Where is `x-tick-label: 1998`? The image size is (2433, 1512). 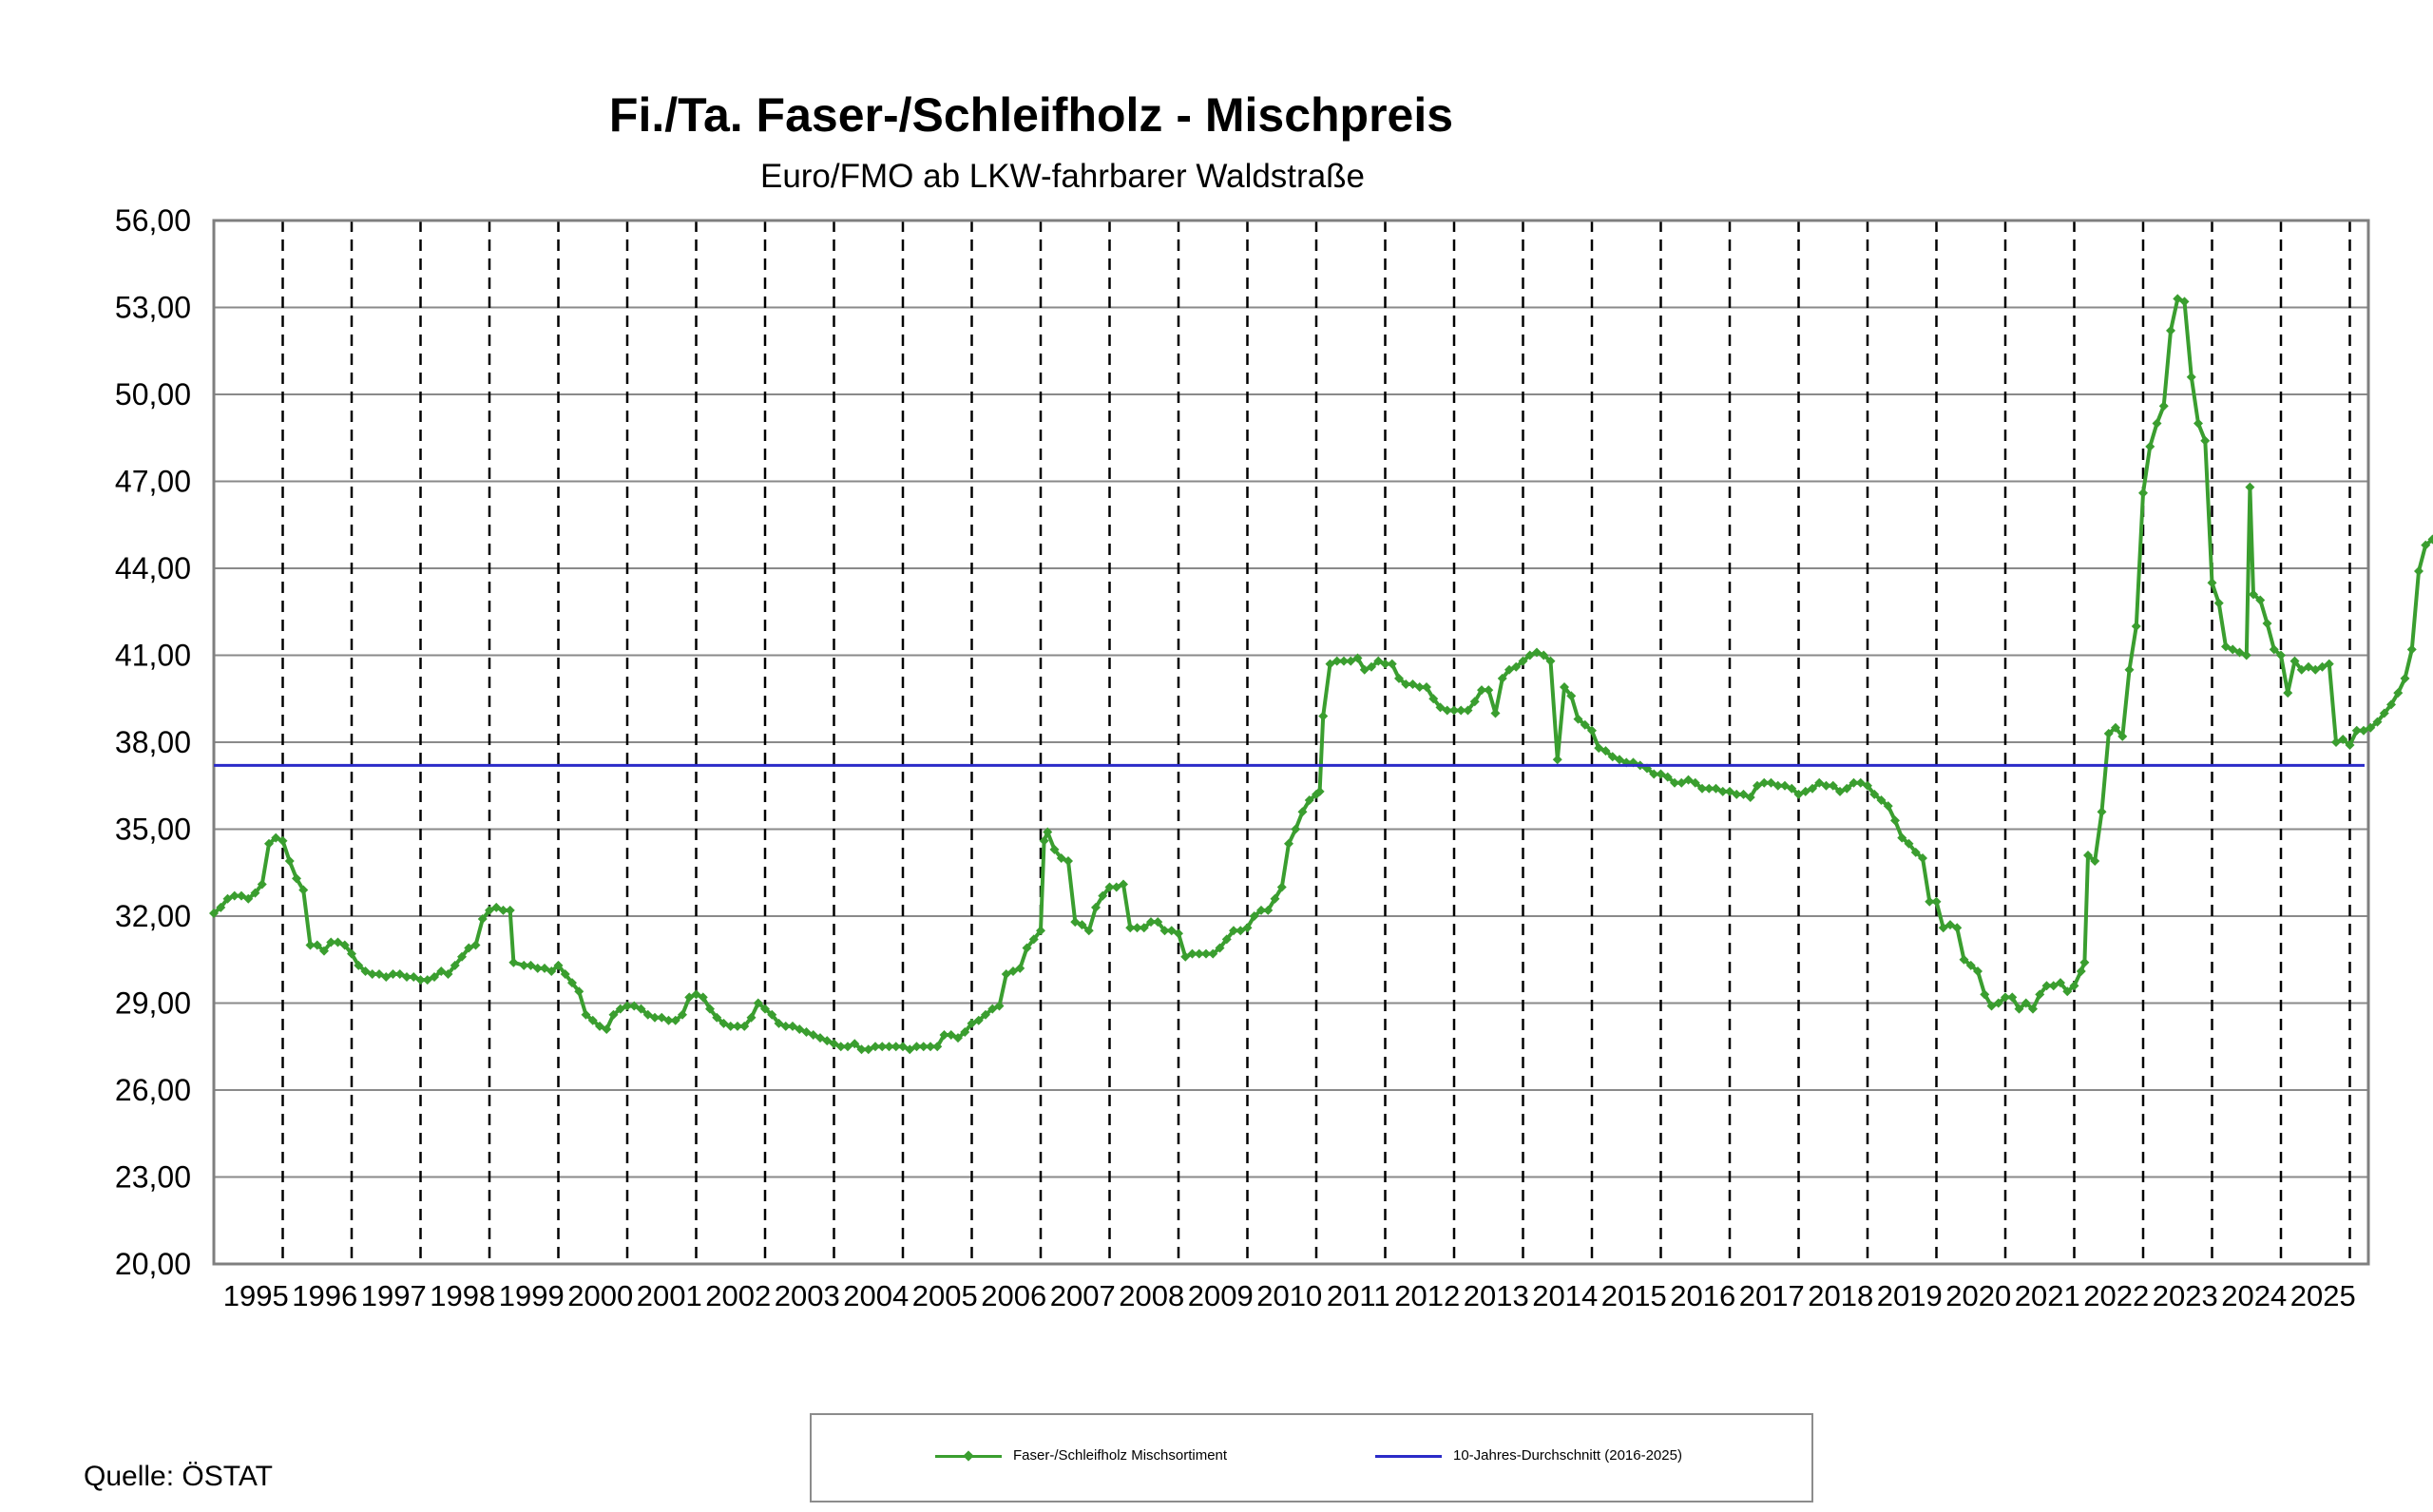 x-tick-label: 1998 is located at coordinates (462, 1295).